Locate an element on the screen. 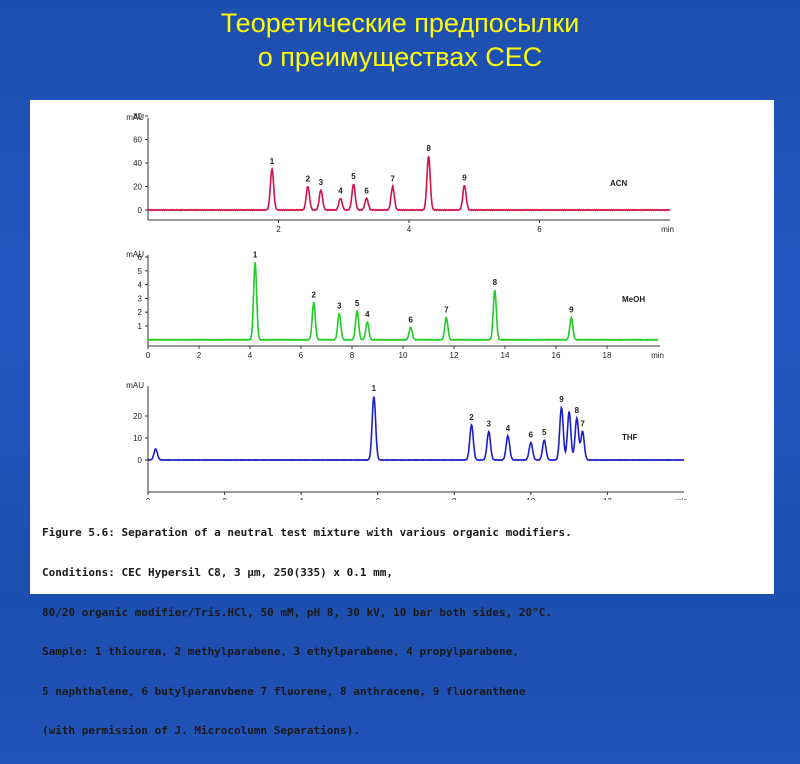  series-label-meoh: MeOH is located at coordinates (633, 299).